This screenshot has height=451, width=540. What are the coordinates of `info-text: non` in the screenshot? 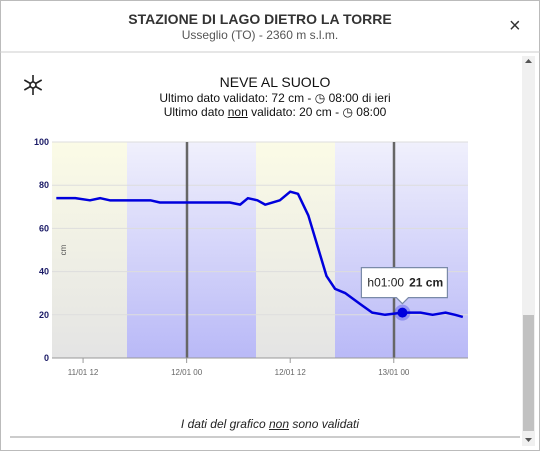 It's located at (237, 112).